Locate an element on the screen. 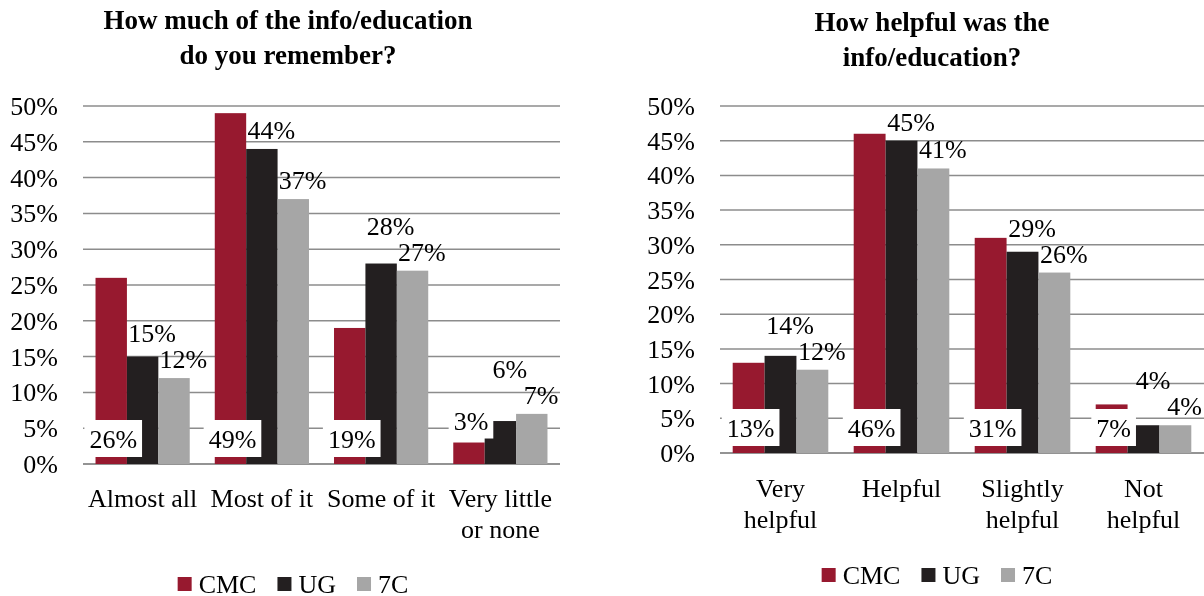  chart-title: How helpful was the info/education? is located at coordinates (932, 39).